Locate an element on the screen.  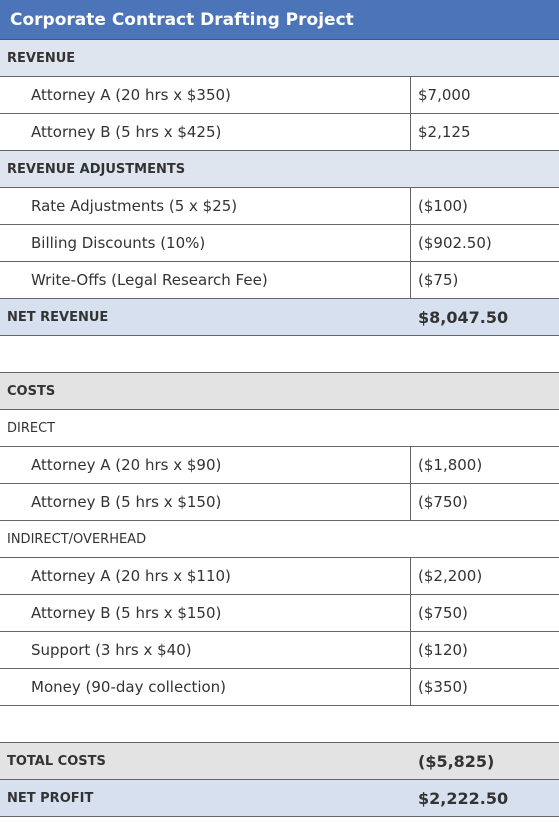
section-heading: COSTS is located at coordinates (31, 391).